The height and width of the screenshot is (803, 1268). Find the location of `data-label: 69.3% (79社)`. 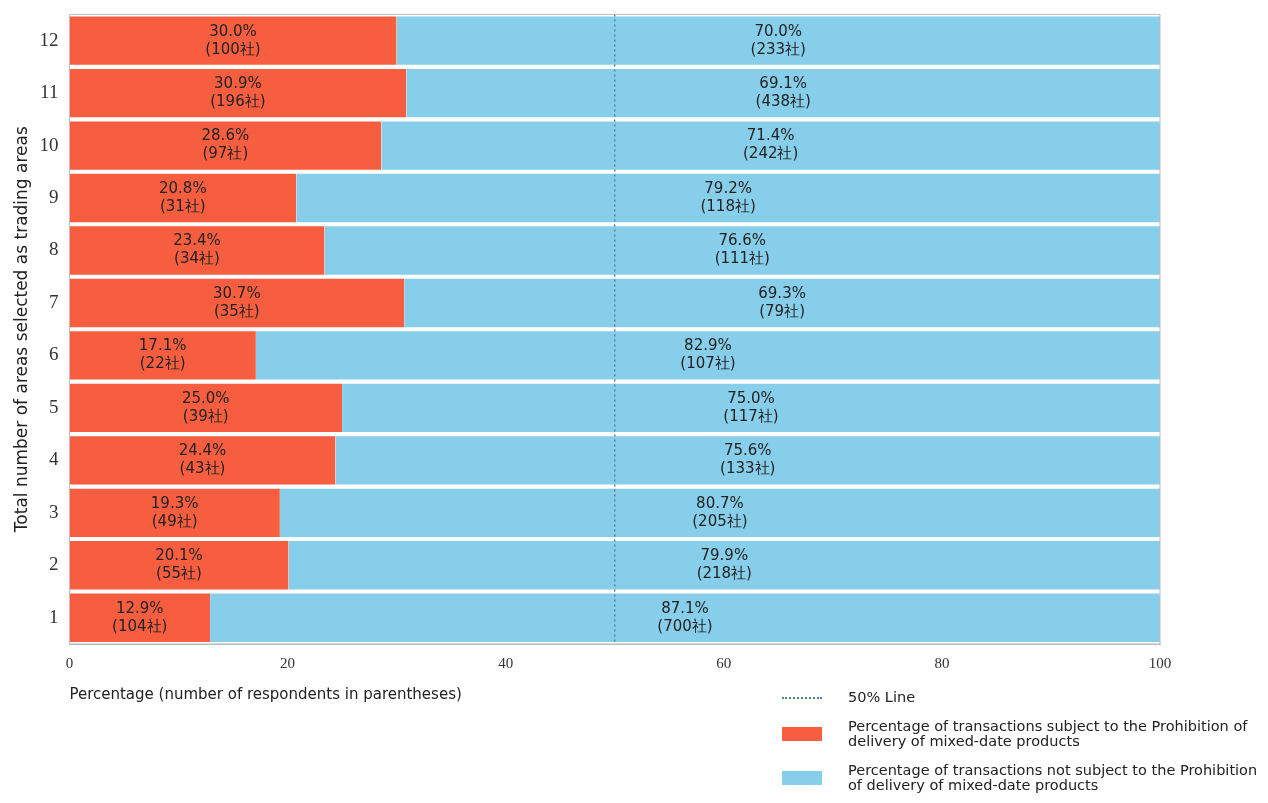

data-label: 69.3% (79社) is located at coordinates (782, 301).